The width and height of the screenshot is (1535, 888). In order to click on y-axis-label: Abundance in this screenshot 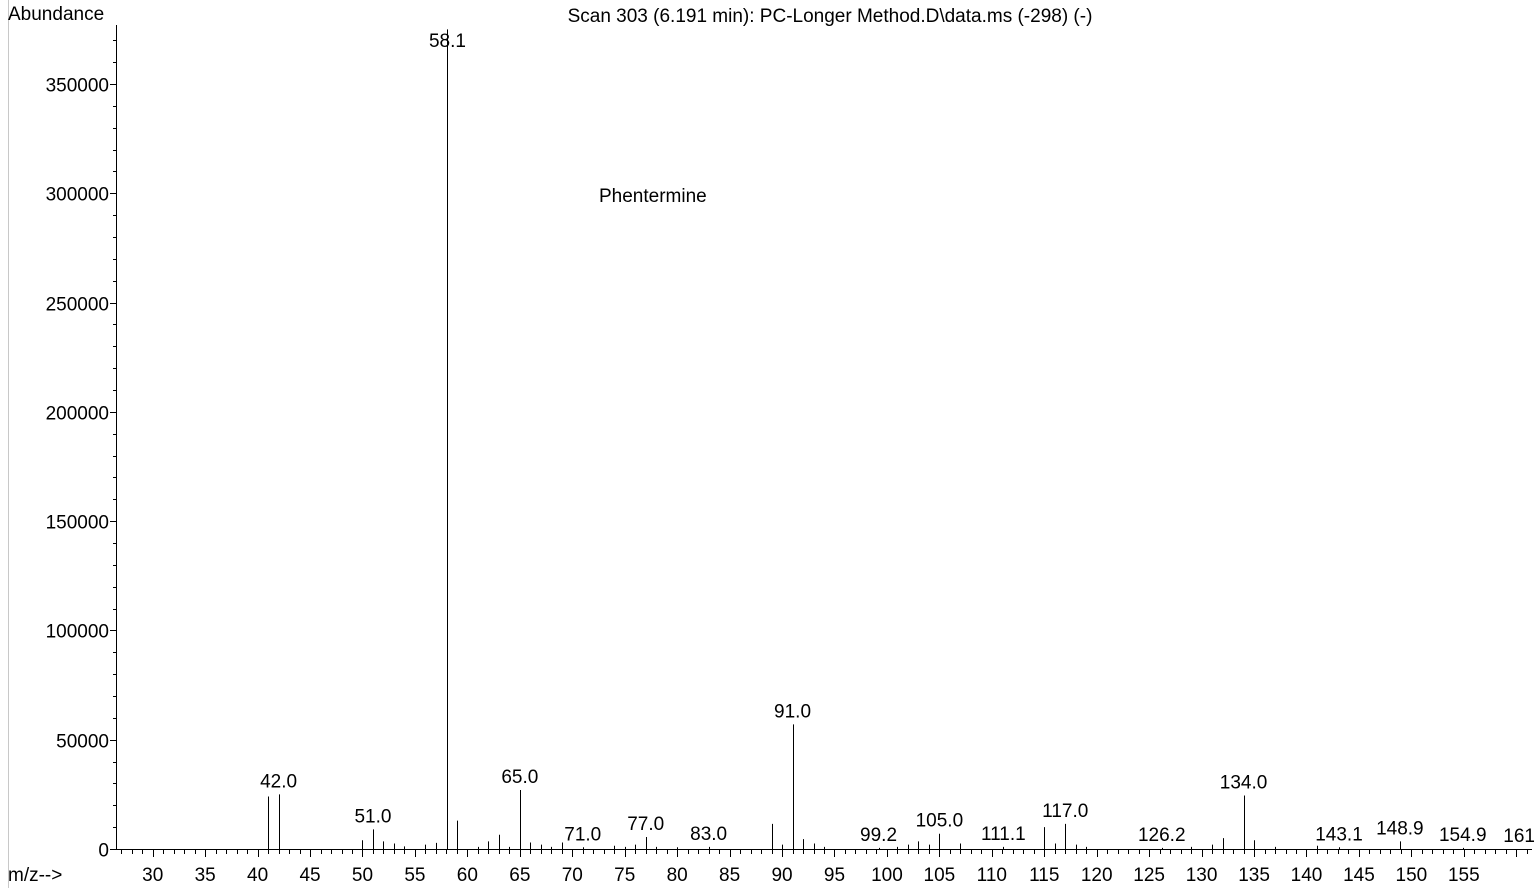, I will do `click(56, 14)`.